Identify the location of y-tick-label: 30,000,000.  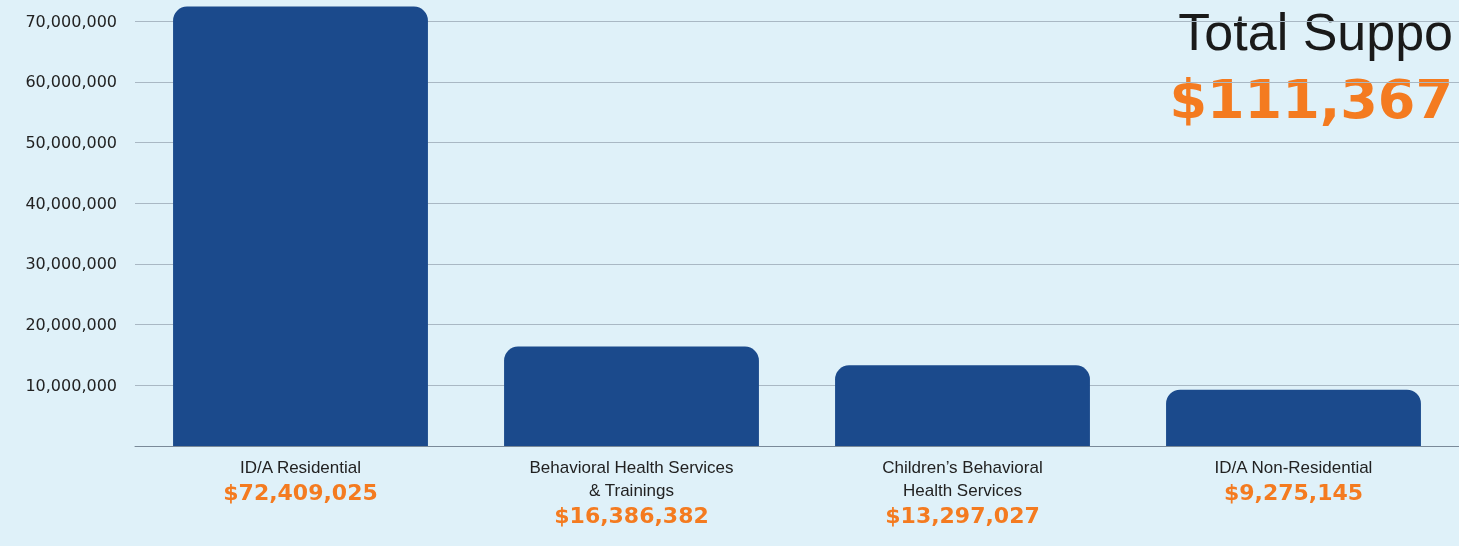
(71, 264).